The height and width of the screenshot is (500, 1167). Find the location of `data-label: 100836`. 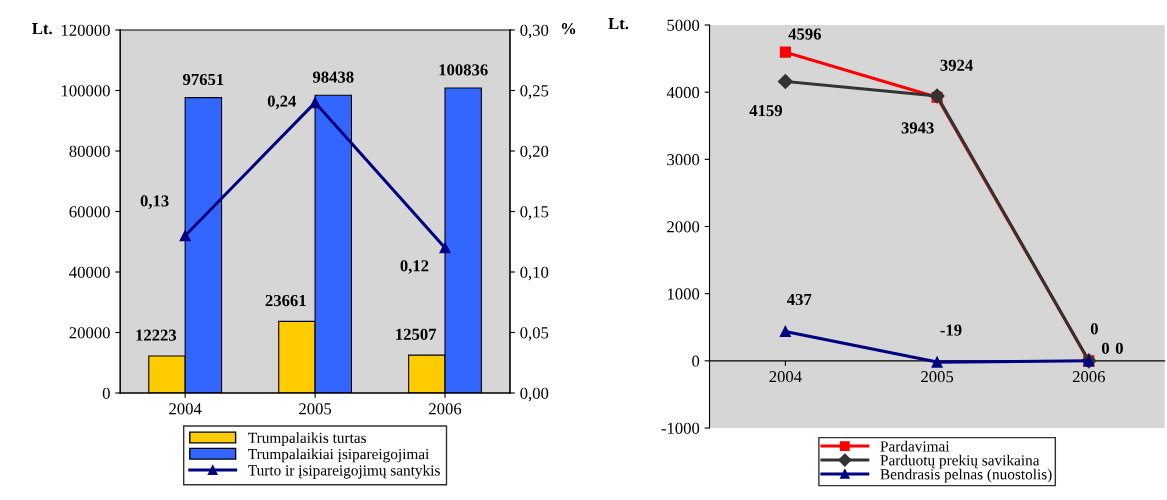

data-label: 100836 is located at coordinates (463, 70).